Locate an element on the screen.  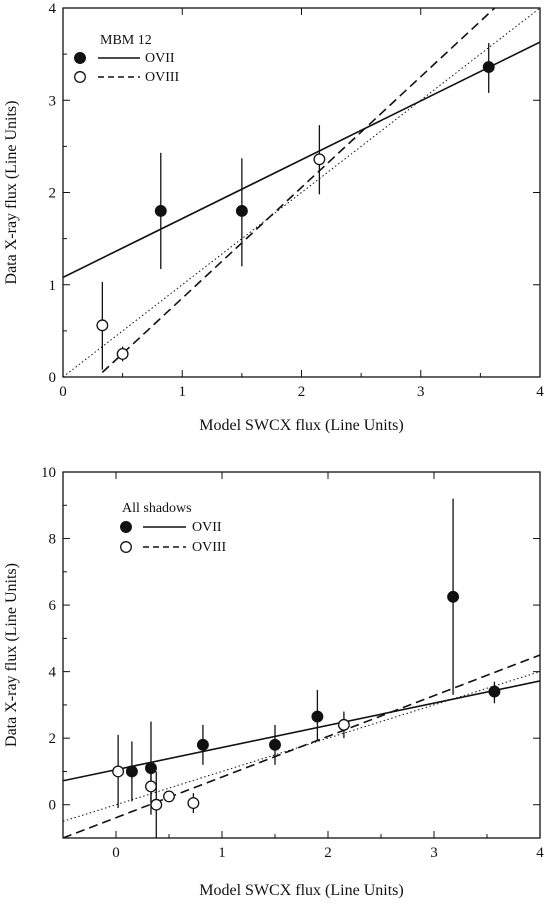
y-tick-label: 8 is located at coordinates (53, 540).